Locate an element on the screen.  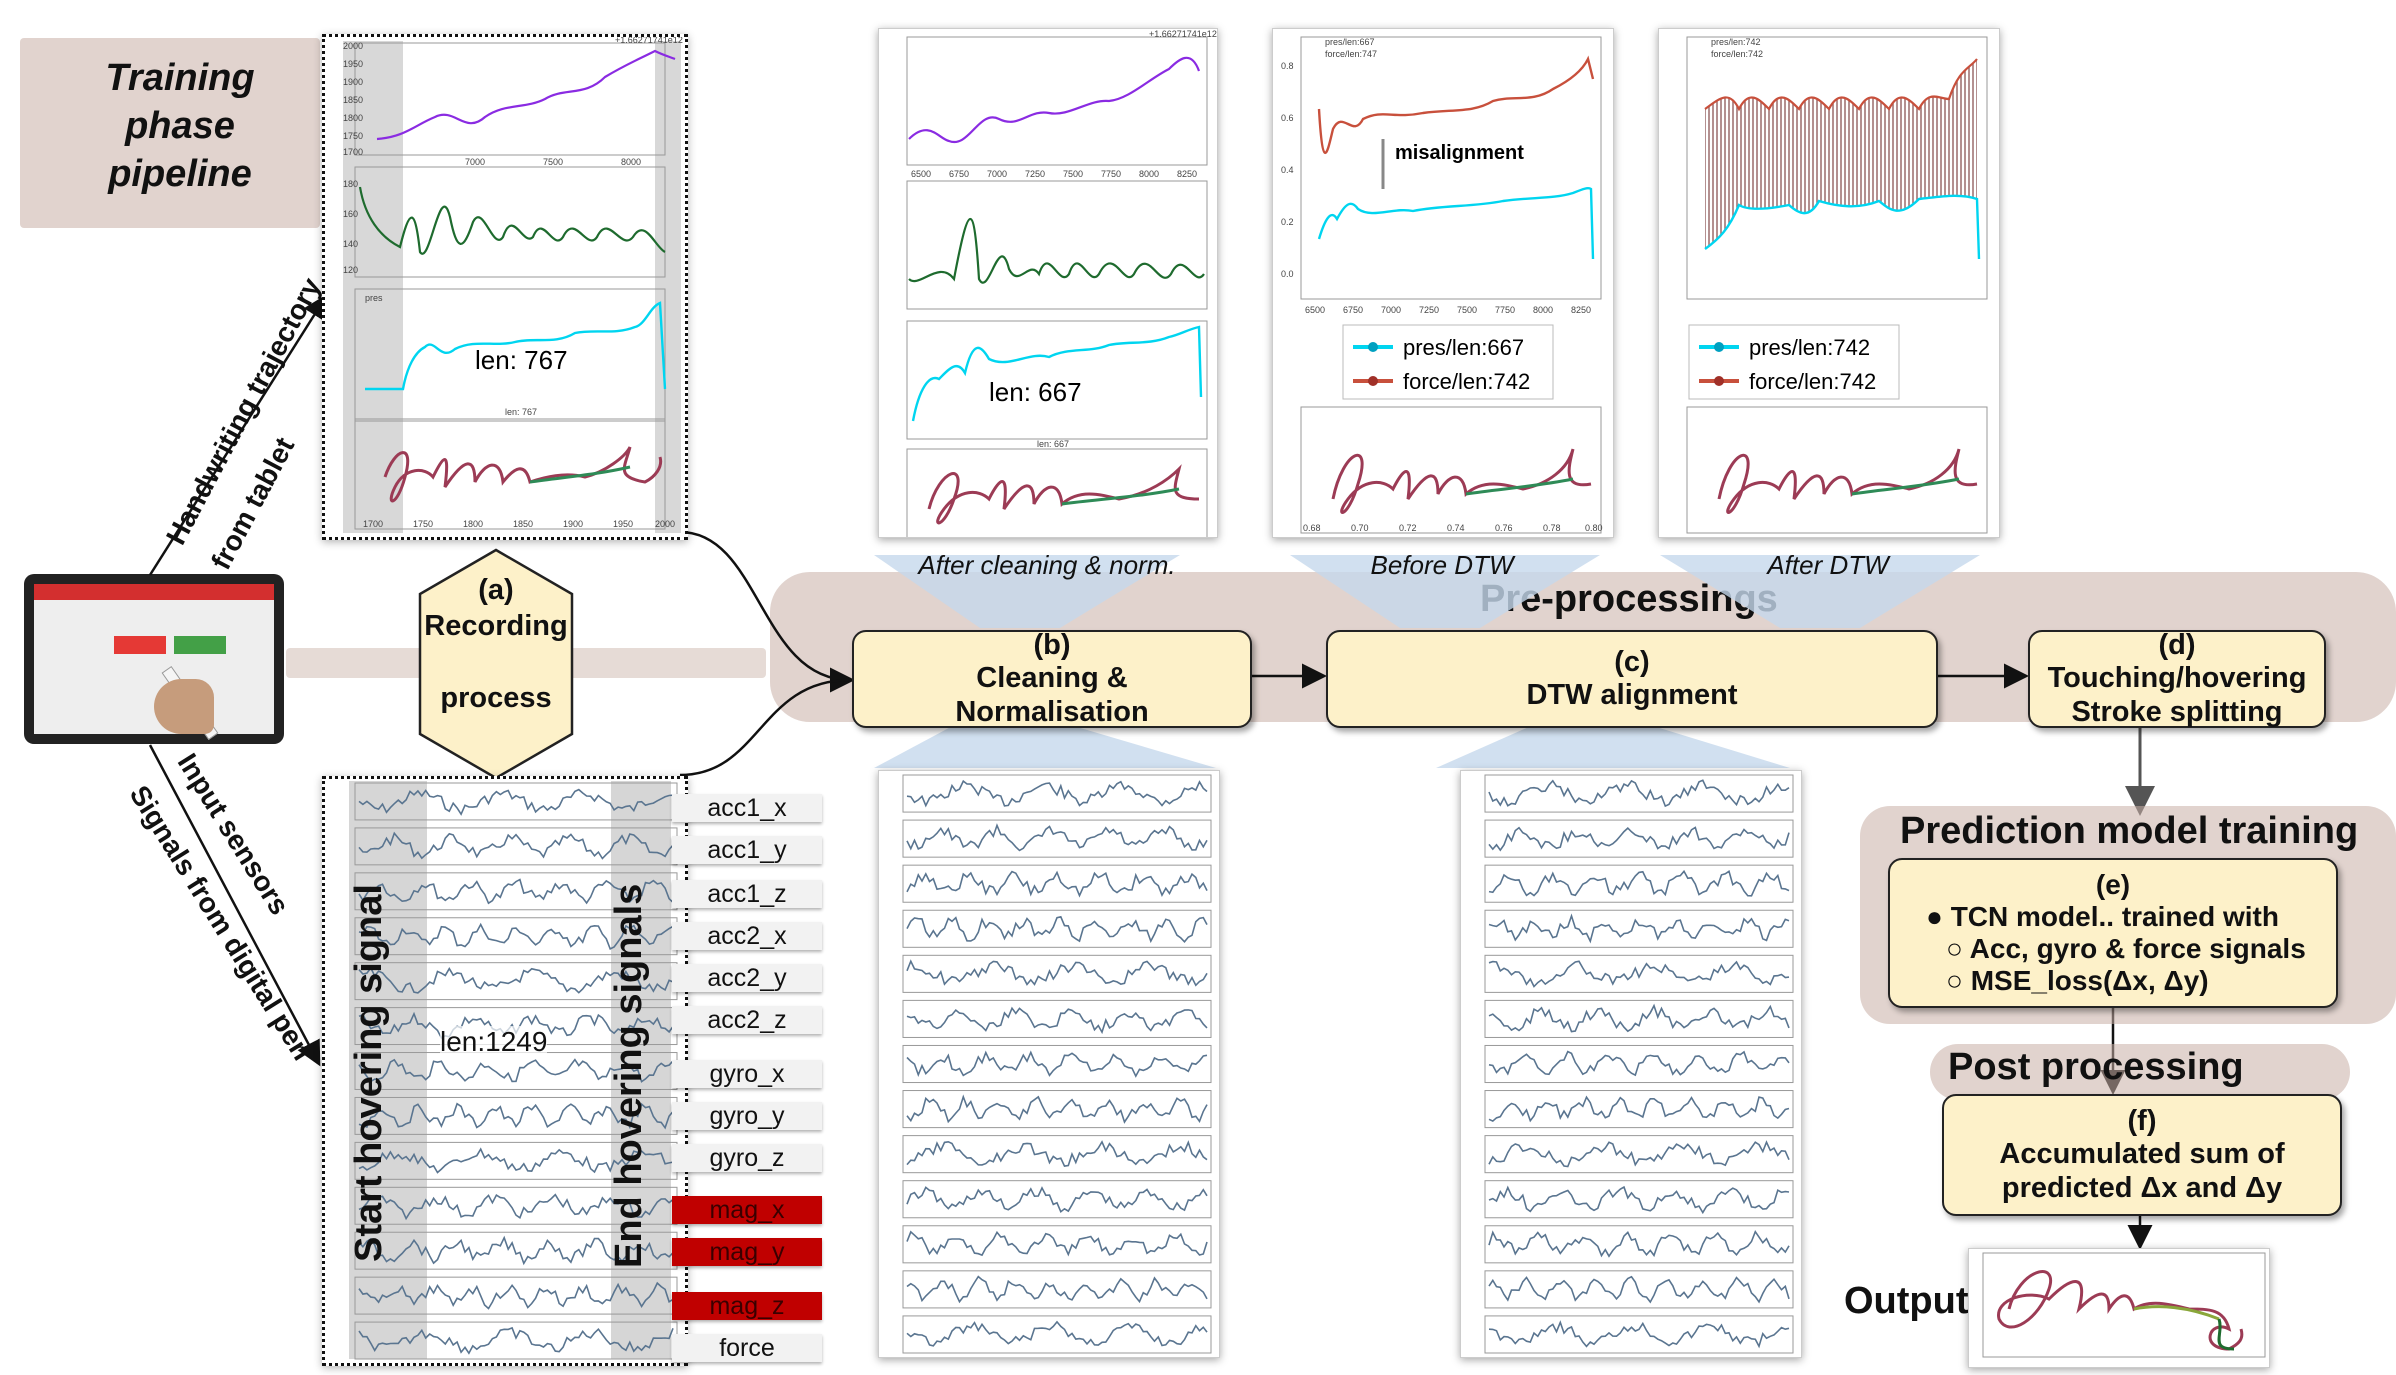
length-label: len: 767 is located at coordinates (521, 360).